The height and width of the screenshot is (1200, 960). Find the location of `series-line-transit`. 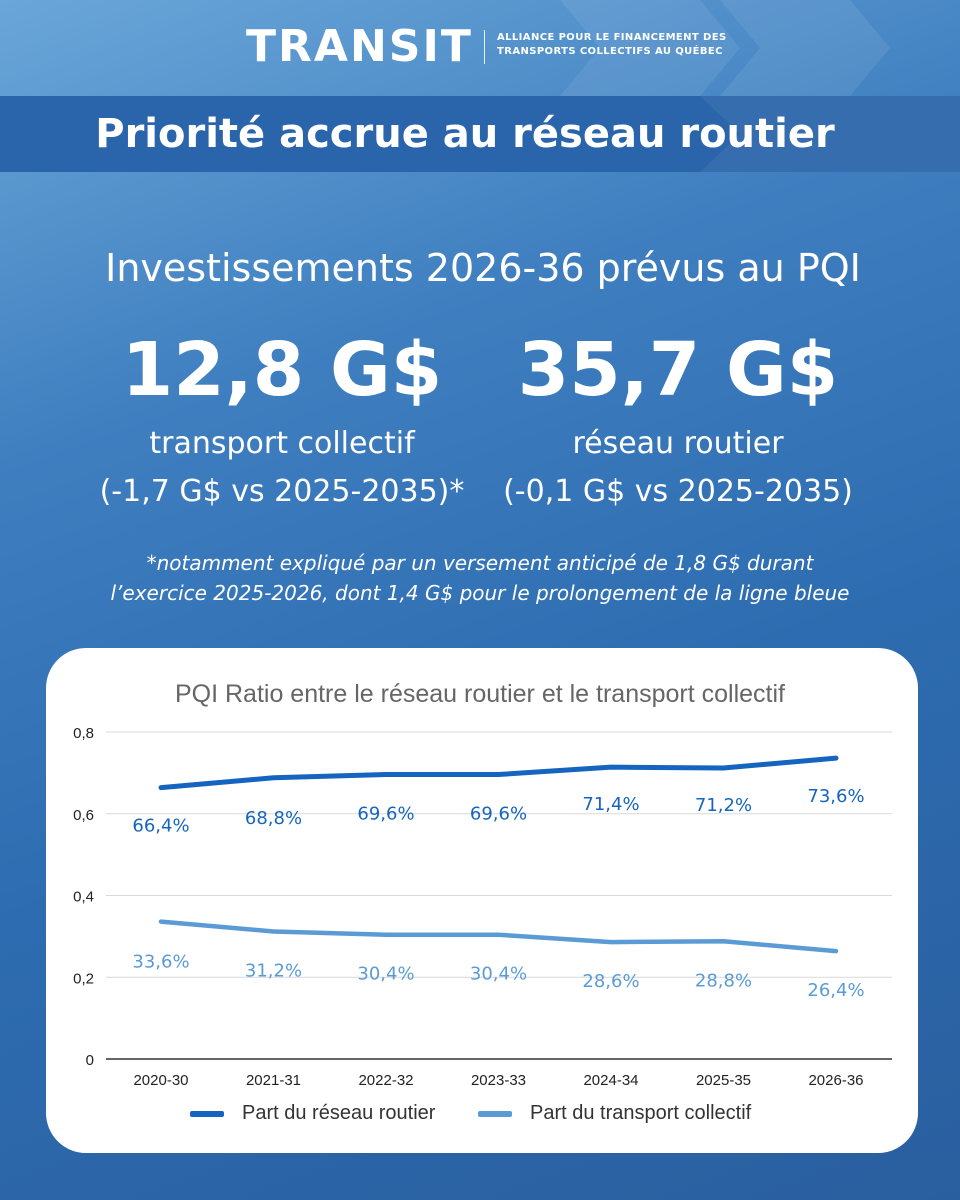

series-line-transit is located at coordinates (498, 936).